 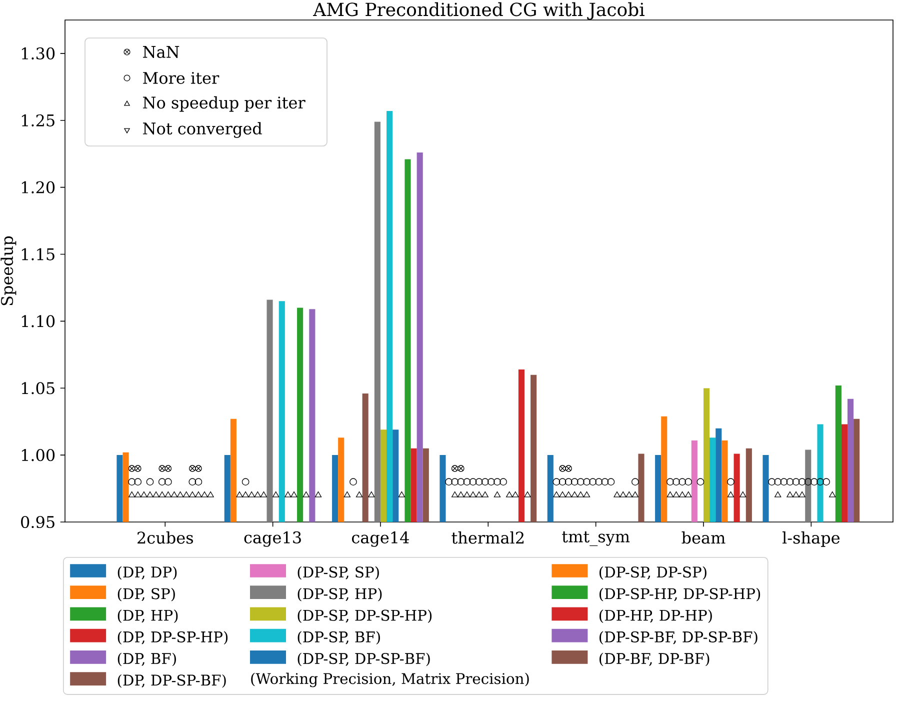 I want to click on legend-title: (Working Precision, Matrix Precision), so click(x=390, y=680).